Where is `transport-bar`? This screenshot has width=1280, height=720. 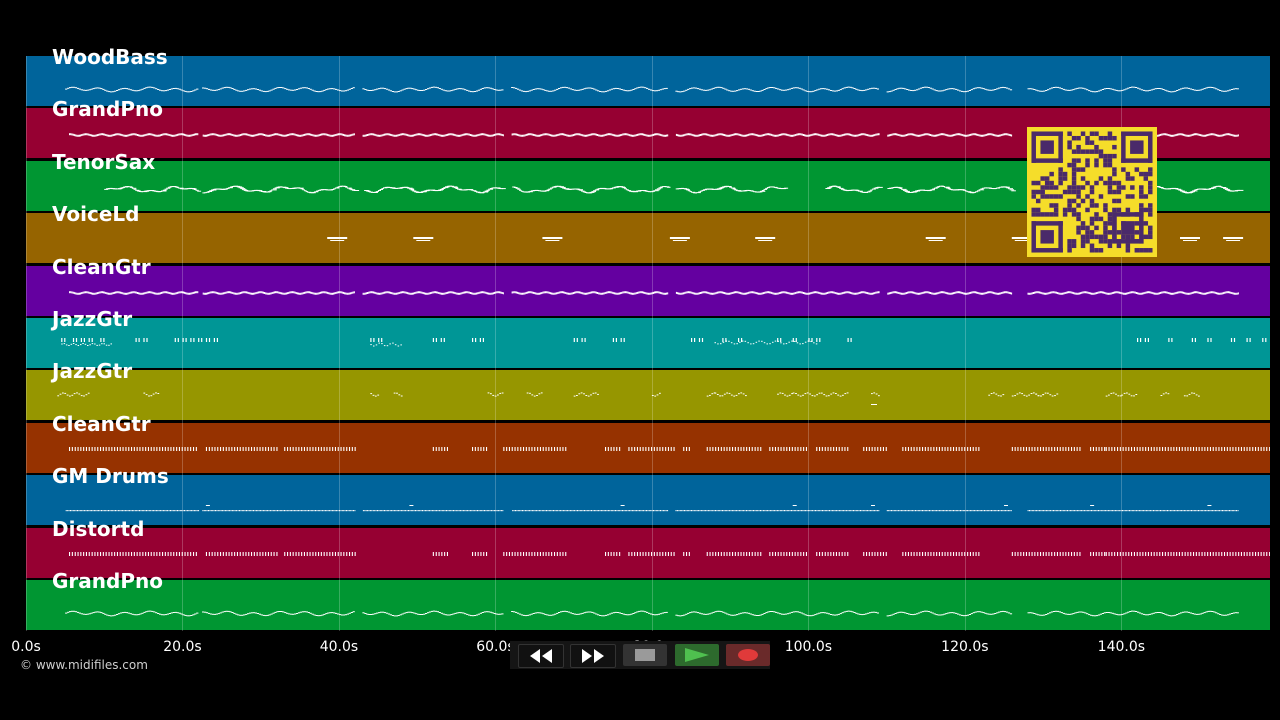
transport-bar is located at coordinates (640, 655).